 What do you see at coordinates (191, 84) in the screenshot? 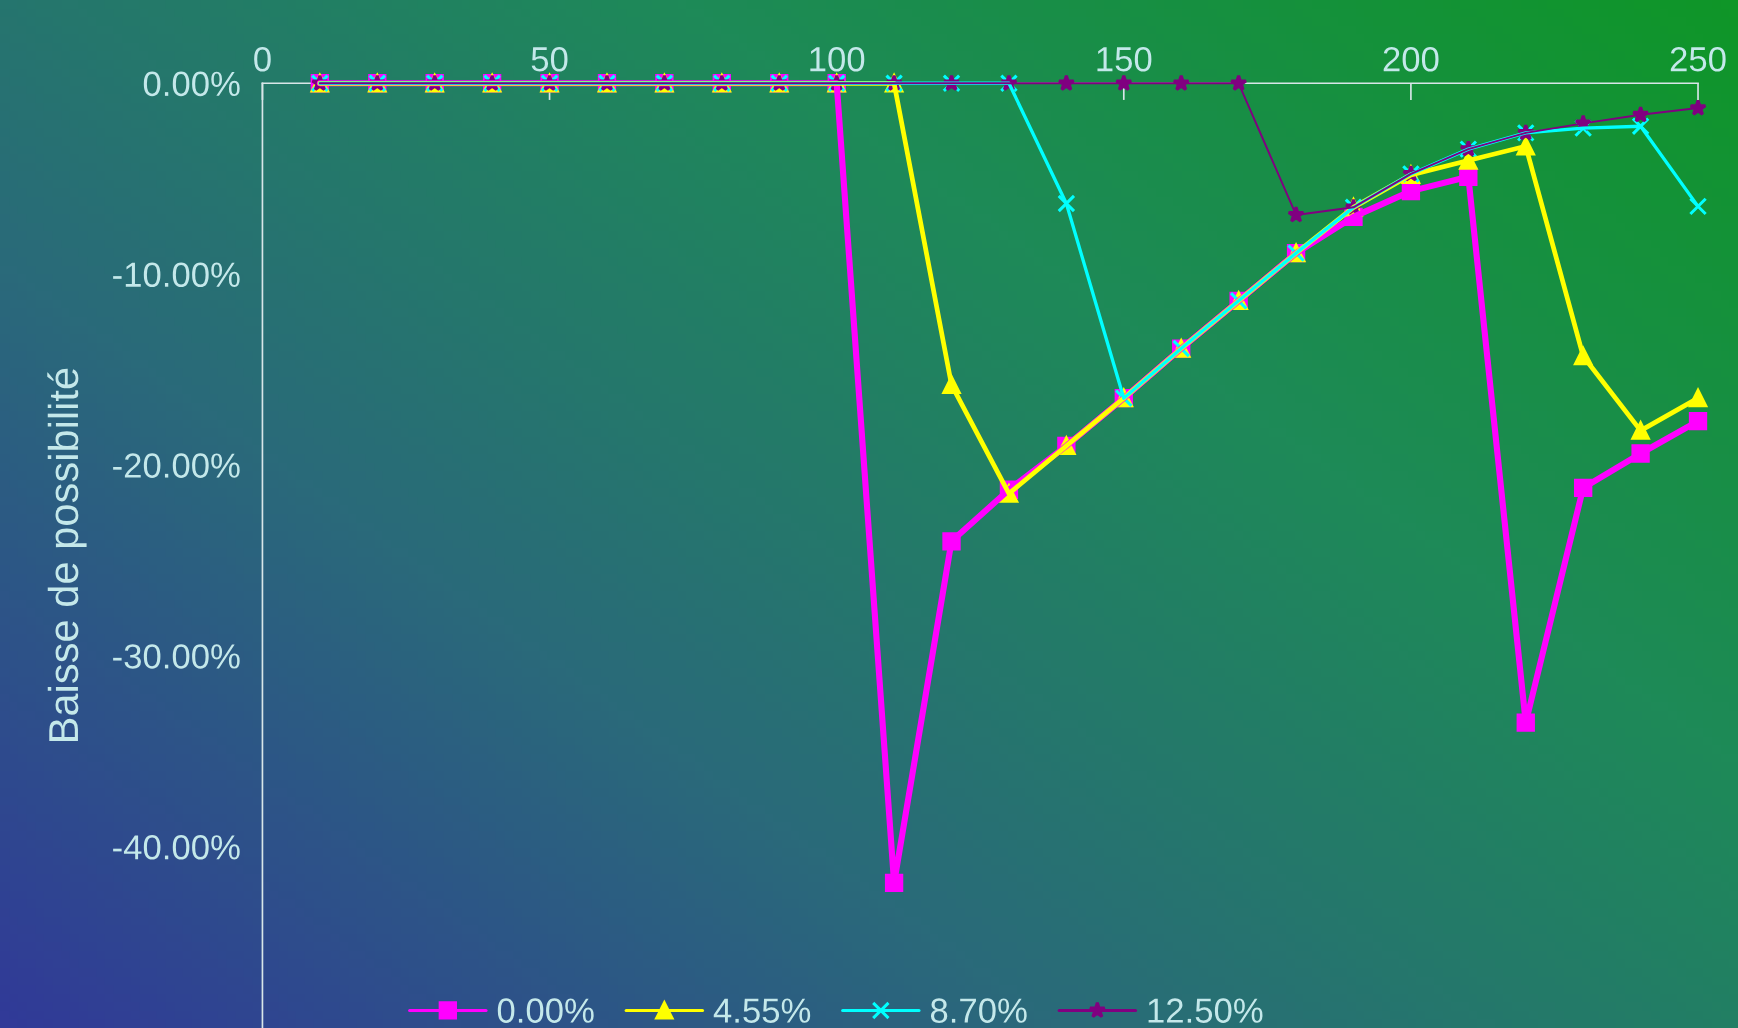
I see `y-tick-label: 0.00%` at bounding box center [191, 84].